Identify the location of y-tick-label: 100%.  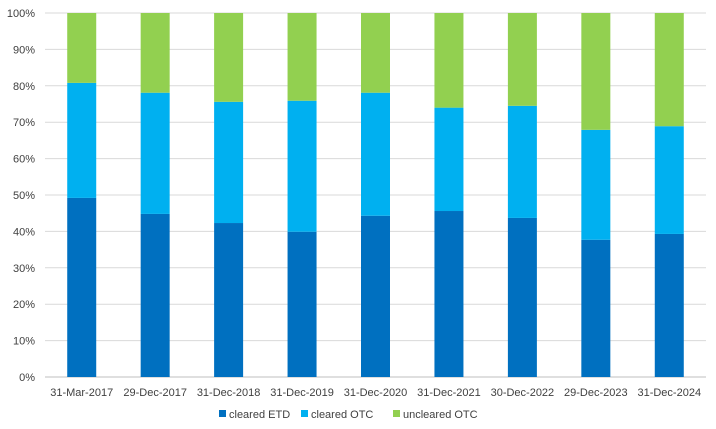
(21, 14).